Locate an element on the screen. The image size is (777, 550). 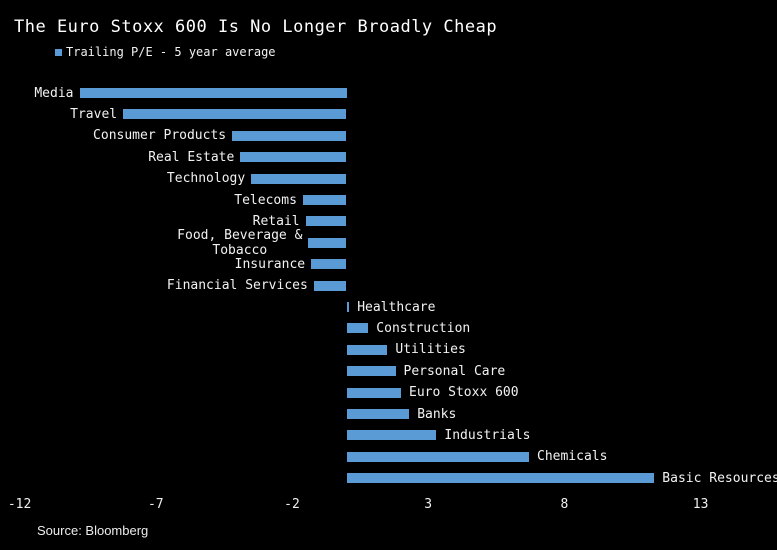
category-label: Real Estate is located at coordinates (191, 157).